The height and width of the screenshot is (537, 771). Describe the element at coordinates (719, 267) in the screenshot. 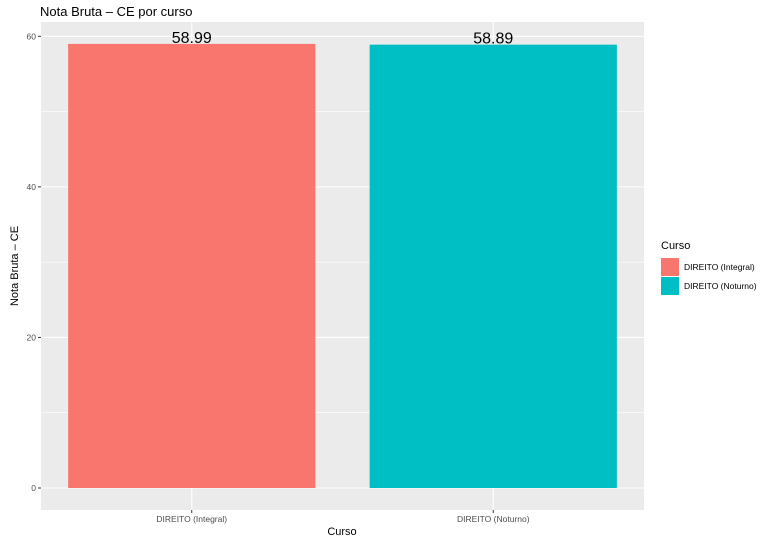

I see `legend-label: DIREITO (Integral)` at that location.